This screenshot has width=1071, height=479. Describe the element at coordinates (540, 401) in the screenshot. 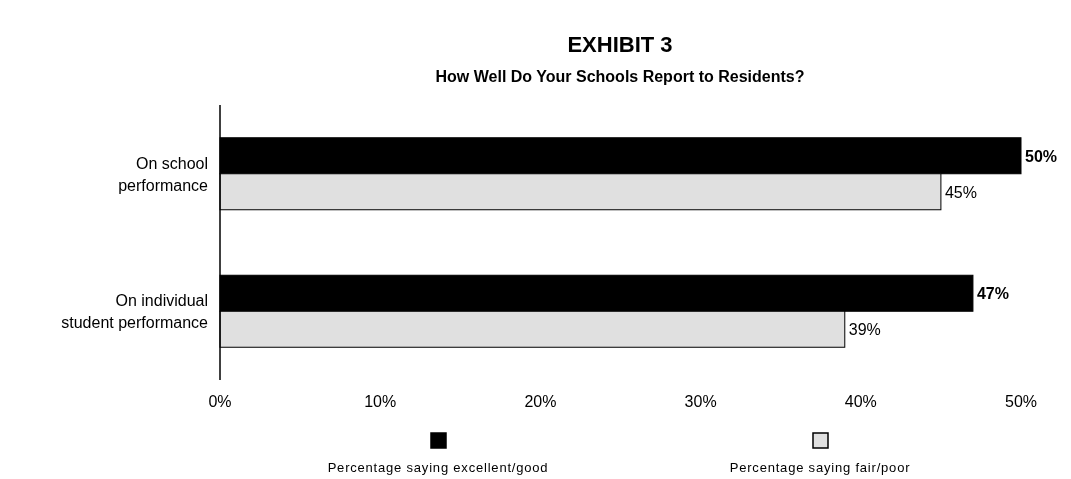

I see `x-tick-label: 20%` at that location.